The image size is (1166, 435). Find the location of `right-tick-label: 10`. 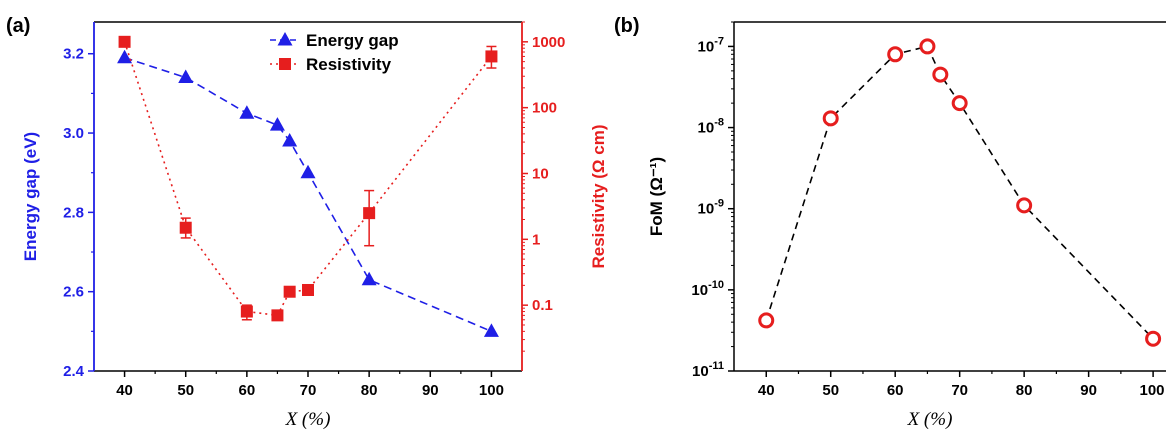

right-tick-label: 10 is located at coordinates (540, 173).